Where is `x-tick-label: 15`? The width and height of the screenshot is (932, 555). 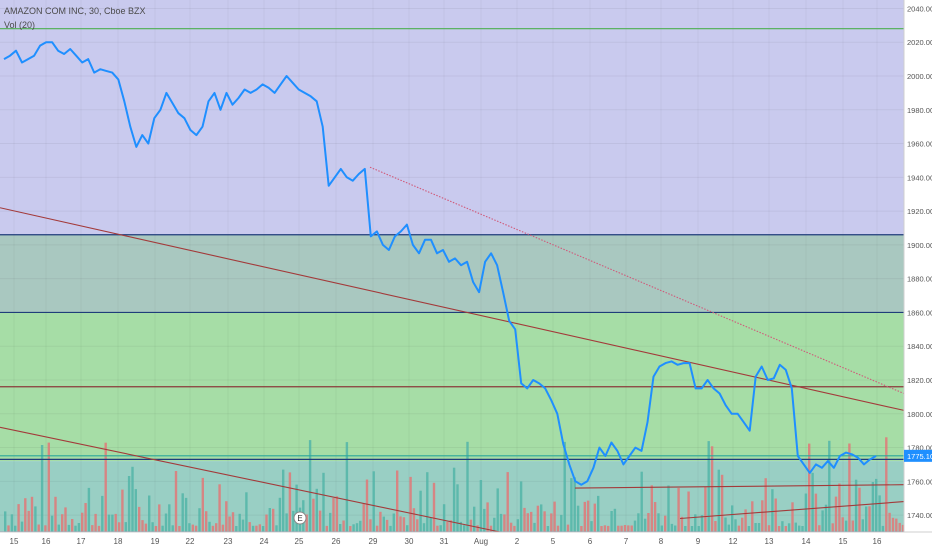
x-tick-label: 15 is located at coordinates (843, 541).